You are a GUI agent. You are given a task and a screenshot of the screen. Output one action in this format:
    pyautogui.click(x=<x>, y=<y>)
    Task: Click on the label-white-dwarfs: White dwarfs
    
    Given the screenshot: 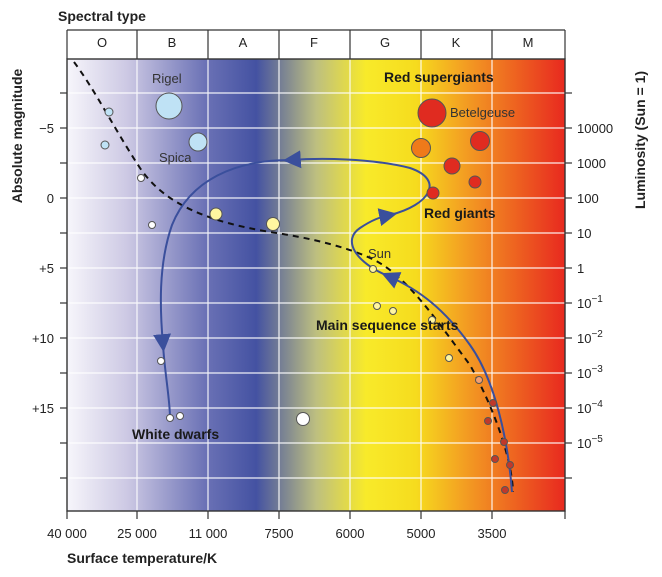 What is the action you would take?
    pyautogui.click(x=175, y=434)
    